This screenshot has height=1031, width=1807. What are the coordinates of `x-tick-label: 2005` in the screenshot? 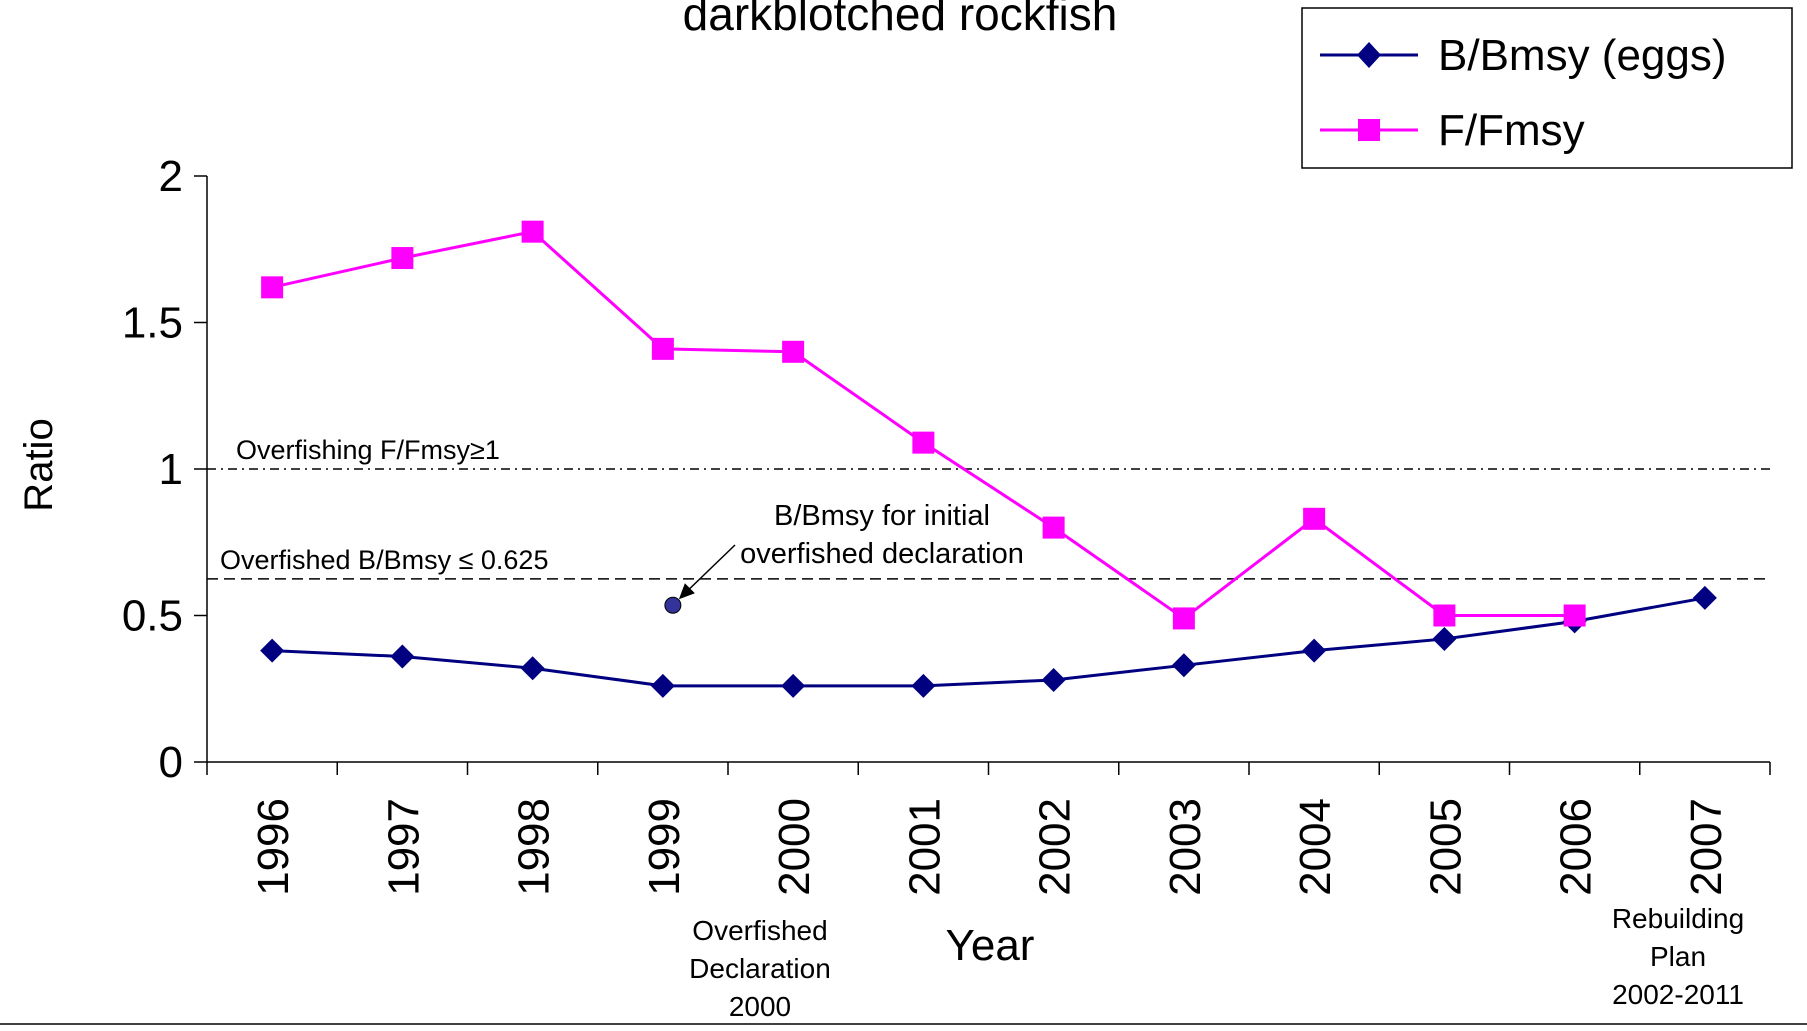 It's located at (1445, 847).